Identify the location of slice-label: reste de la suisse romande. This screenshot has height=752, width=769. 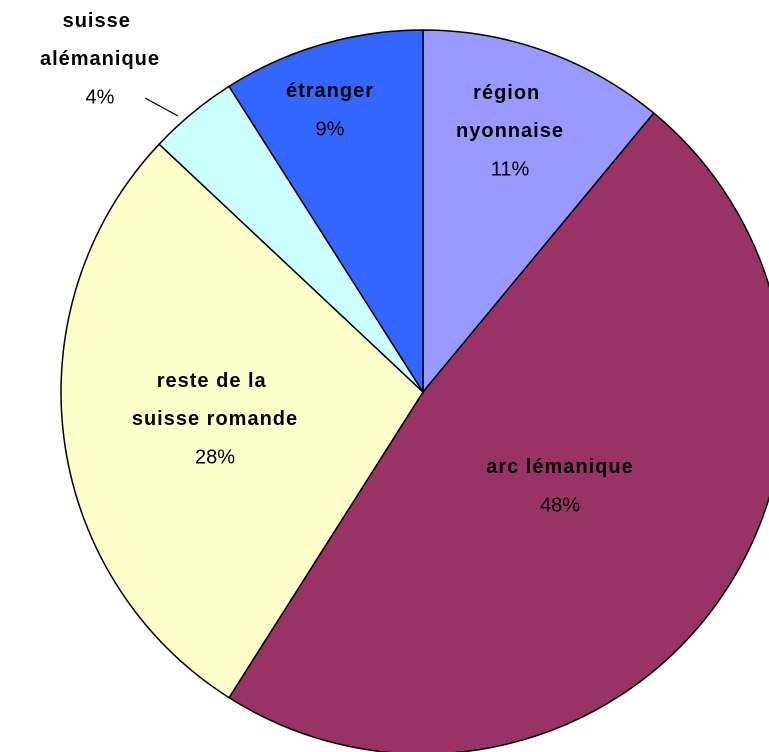
(215, 400).